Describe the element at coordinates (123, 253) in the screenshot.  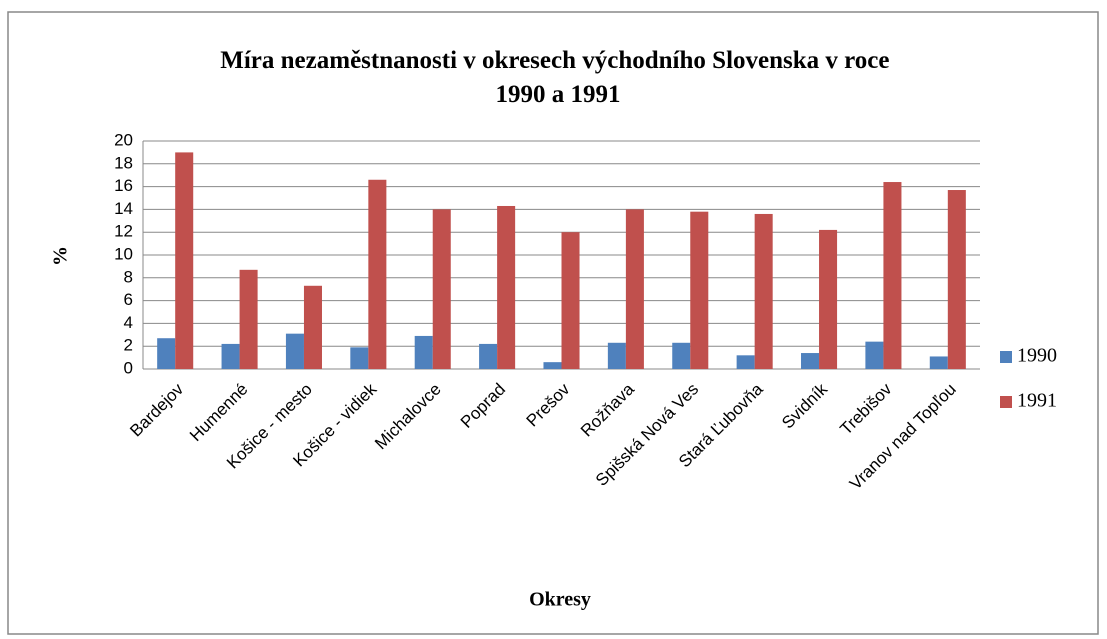
I see `y-tick-label: 10` at that location.